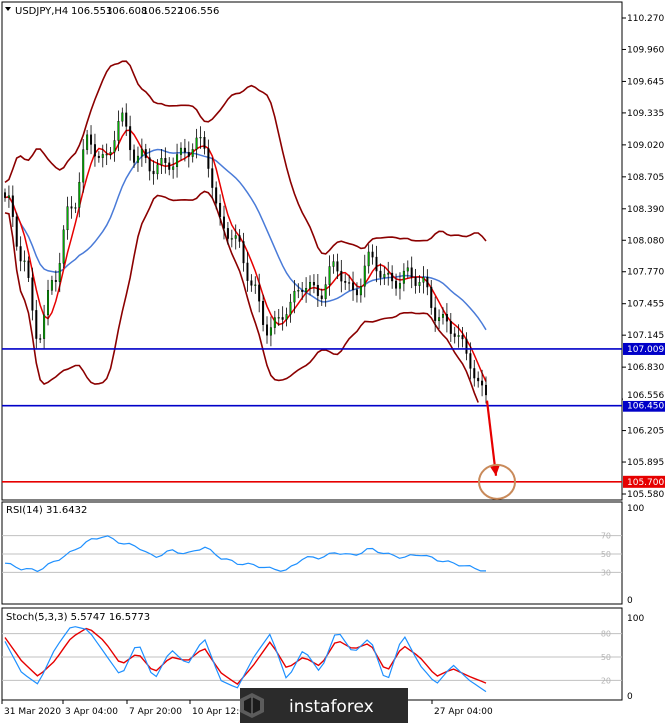 The height and width of the screenshot is (723, 665). What do you see at coordinates (645, 50) in the screenshot?
I see `price-tick-label: 109.960` at bounding box center [645, 50].